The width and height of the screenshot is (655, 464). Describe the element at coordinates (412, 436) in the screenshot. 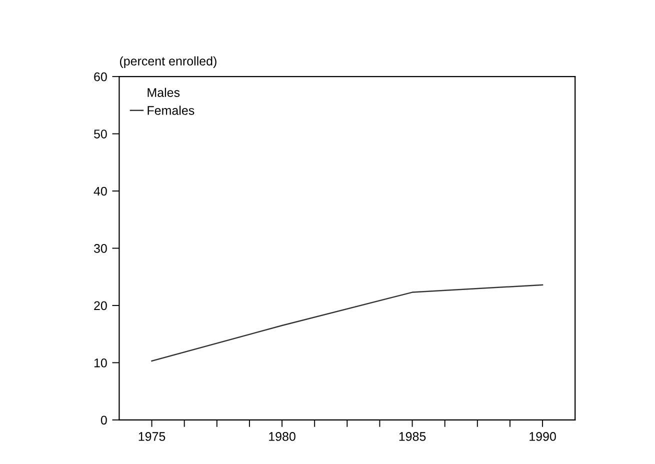

I see `x-tick-label: 1985` at that location.